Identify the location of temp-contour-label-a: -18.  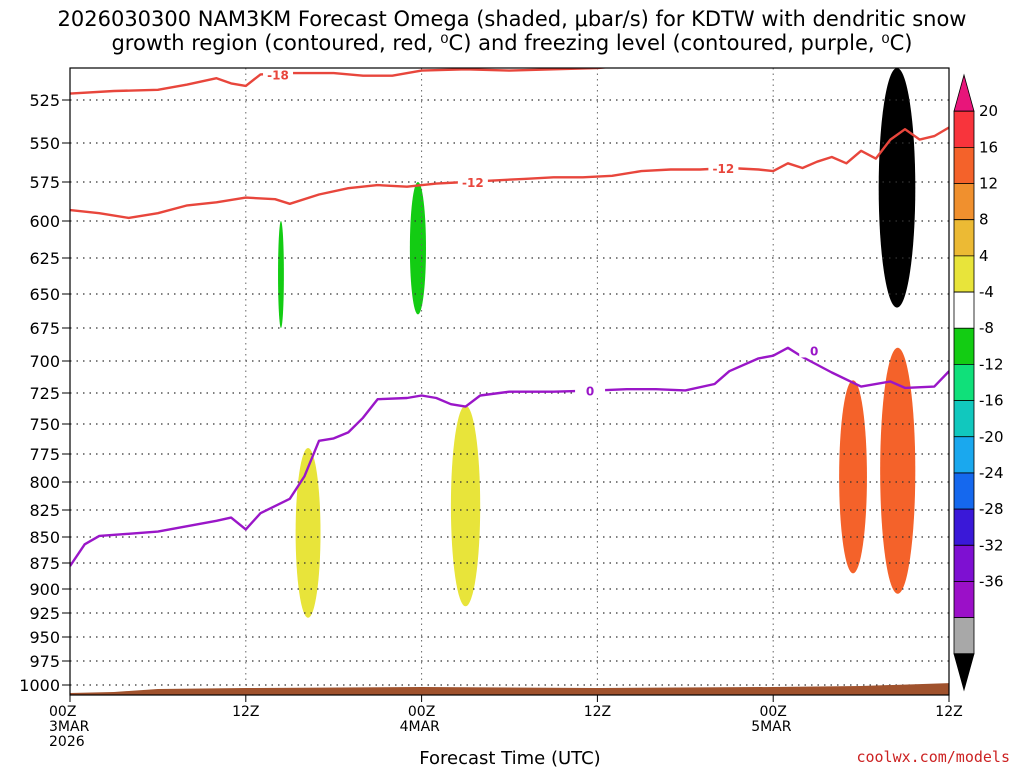
(278, 75).